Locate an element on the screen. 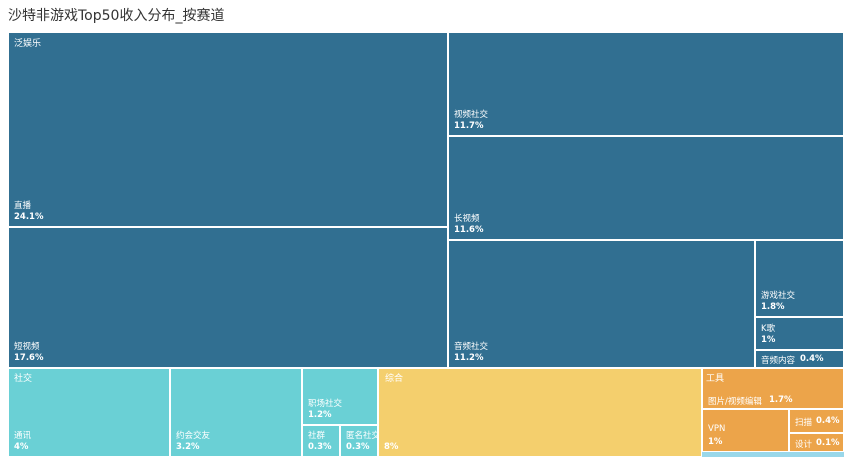  treemap-cell: VPN 1% is located at coordinates (745, 430).